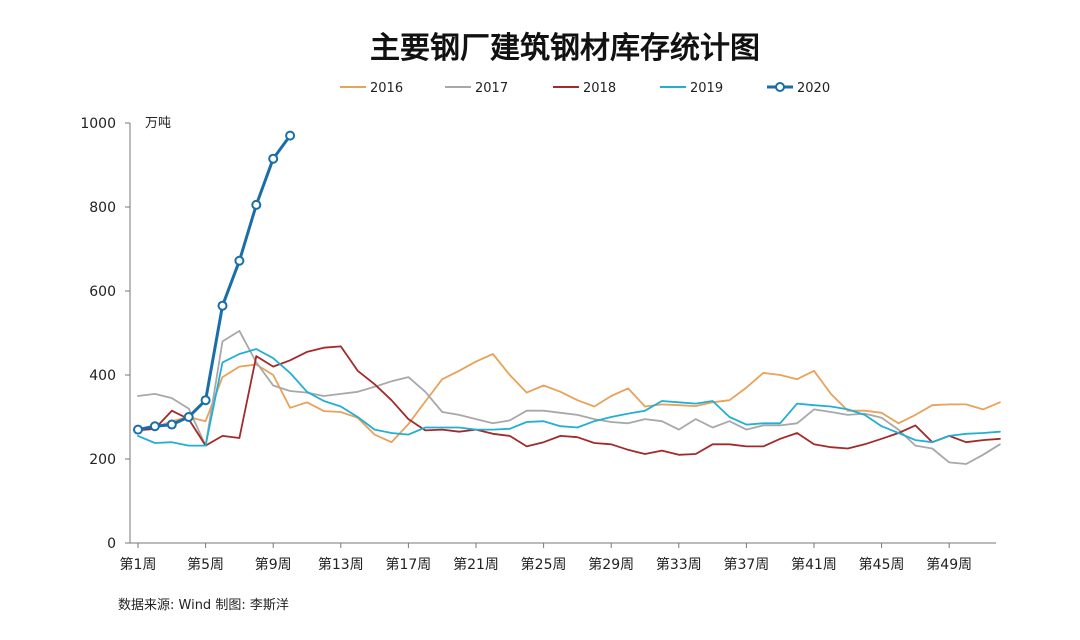  I want to click on x-tick-label: 第33周, so click(679, 564).